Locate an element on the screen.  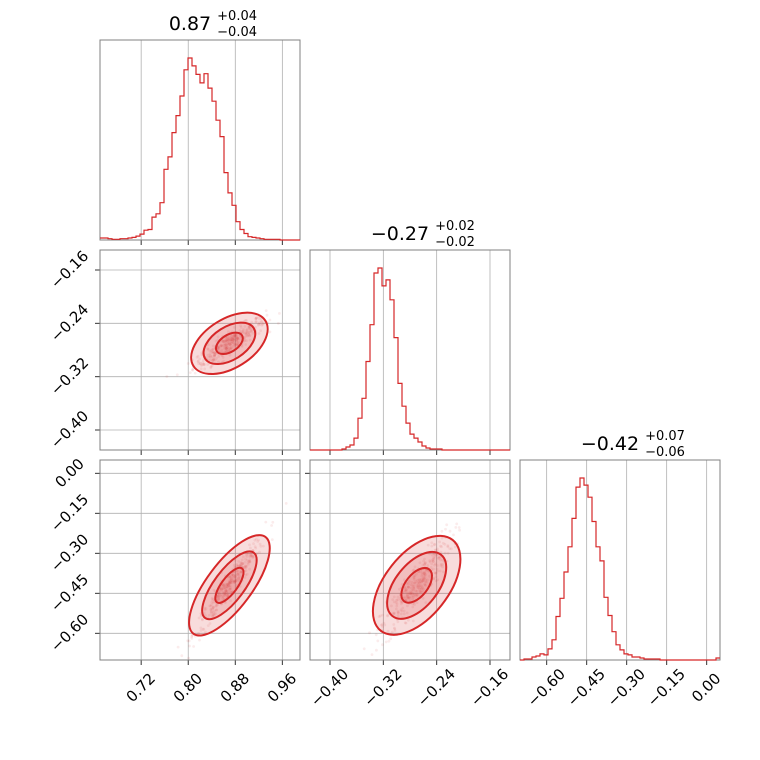
x-tick-label: −0.60 is located at coordinates (546, 687).